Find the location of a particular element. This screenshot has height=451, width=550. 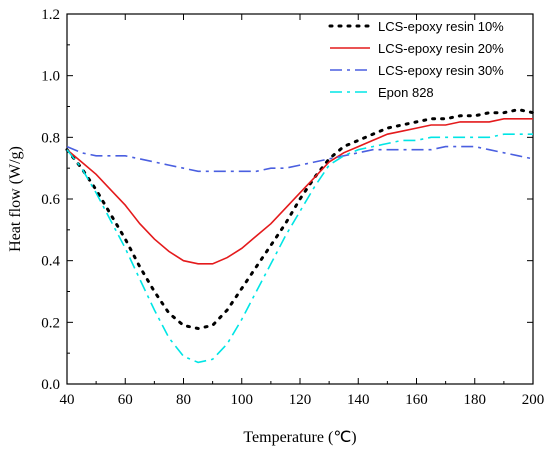

y-tick-label: 0.0 is located at coordinates (50, 385).